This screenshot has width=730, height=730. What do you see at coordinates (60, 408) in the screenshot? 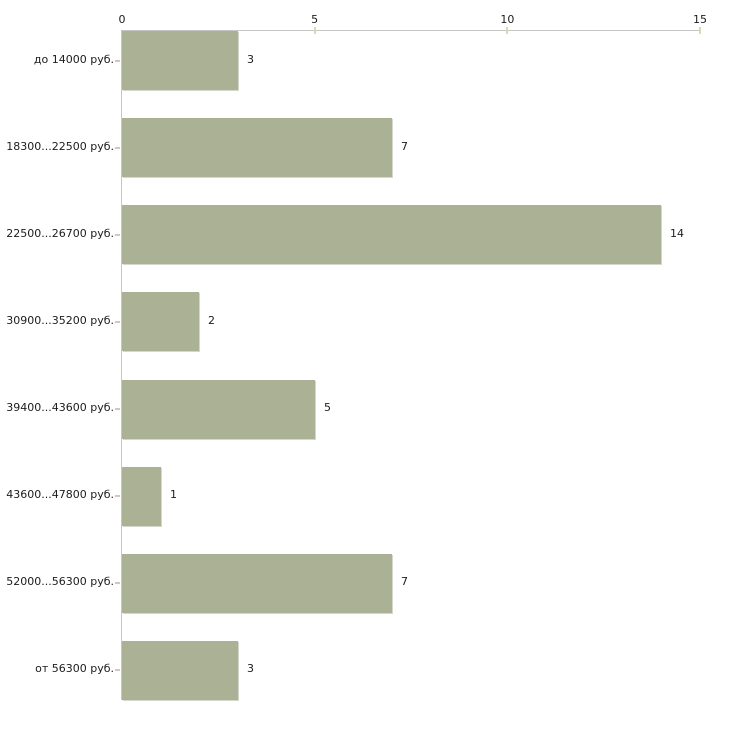
I see `category-label: 39400...43600 руб.` at bounding box center [60, 408].